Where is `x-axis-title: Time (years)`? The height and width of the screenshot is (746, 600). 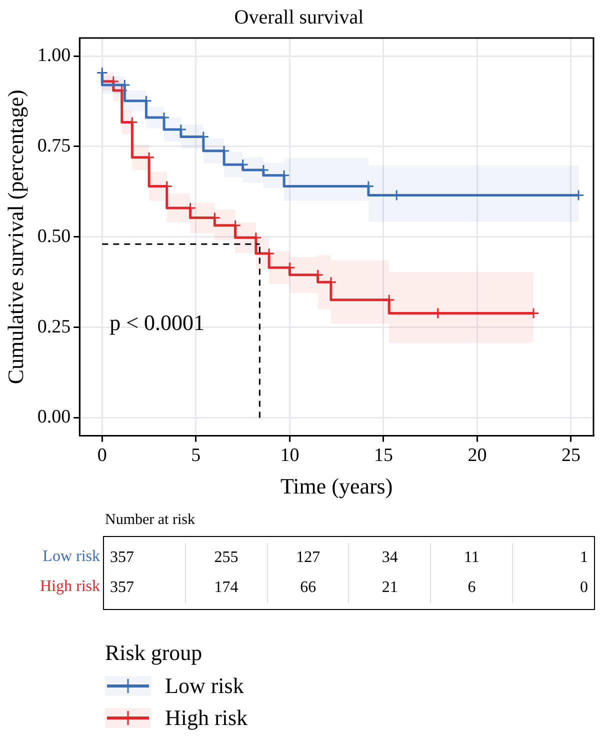
x-axis-title: Time (years) is located at coordinates (336, 486).